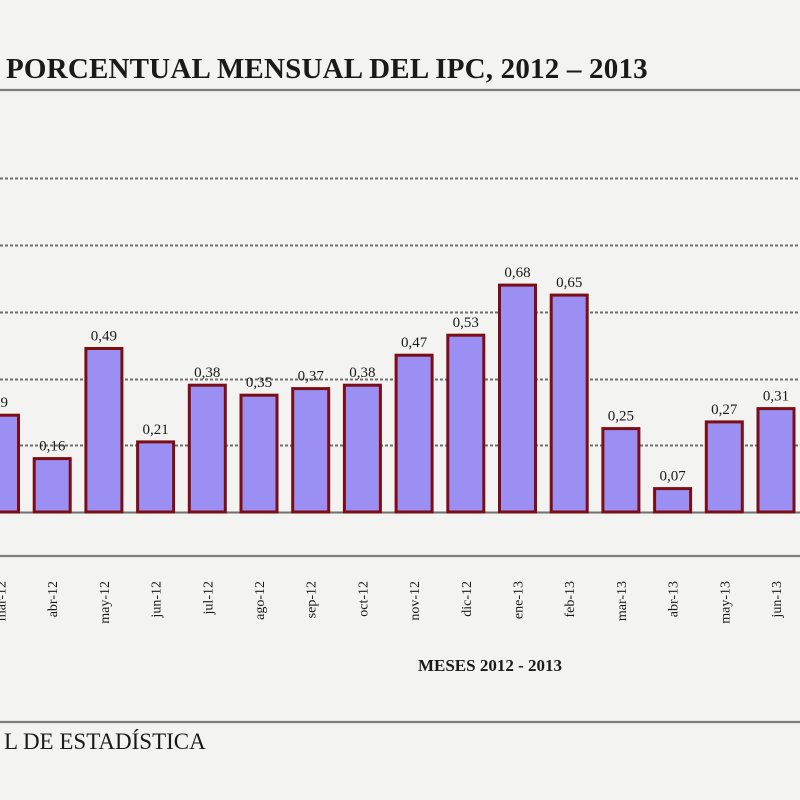 This screenshot has height=800, width=800. What do you see at coordinates (569, 283) in the screenshot?
I see `data-label: 0,65` at bounding box center [569, 283].